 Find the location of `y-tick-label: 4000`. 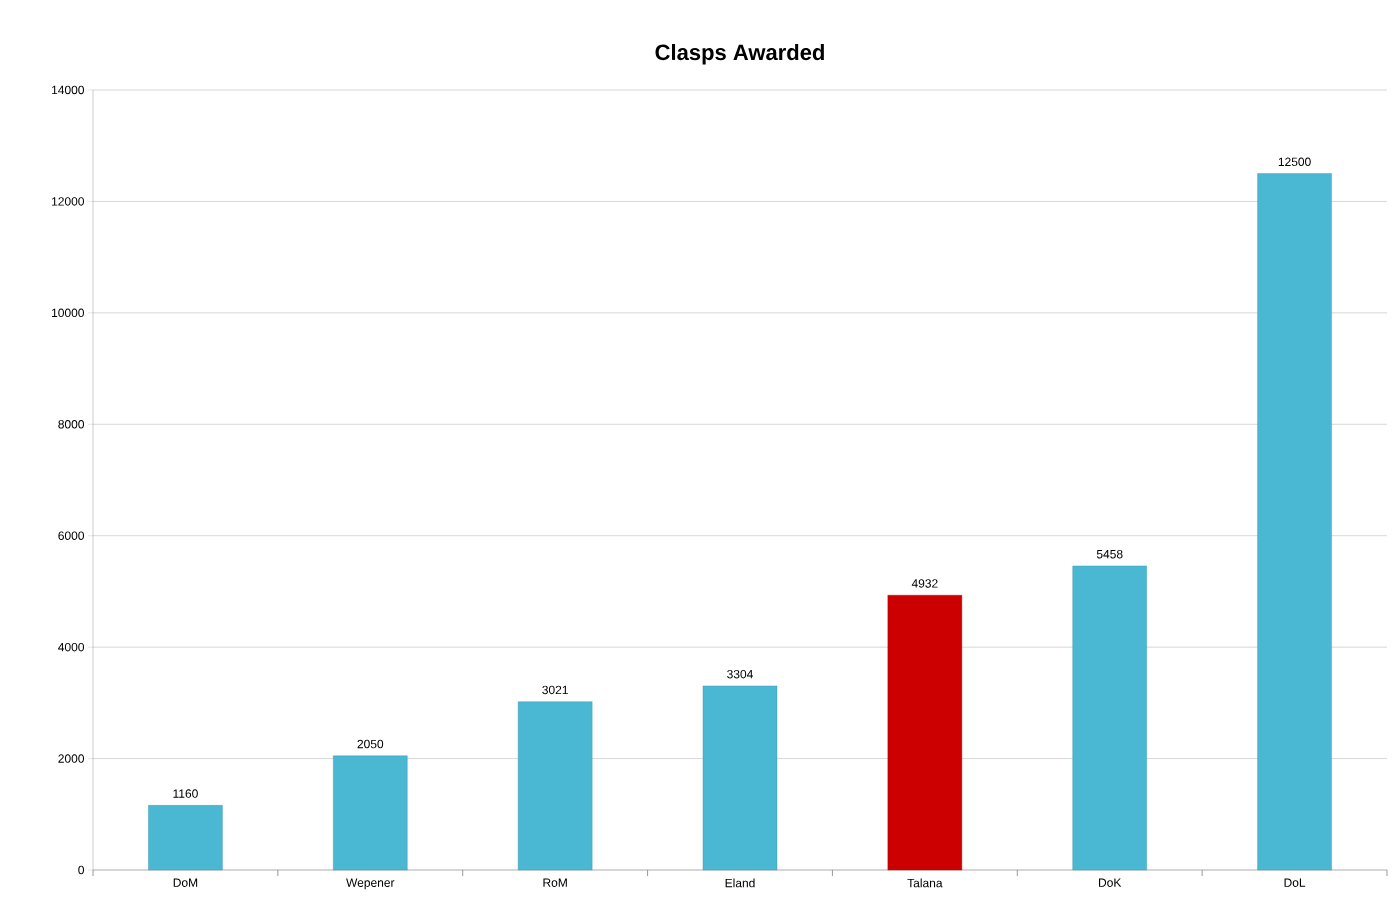

y-tick-label: 4000 is located at coordinates (71, 647).